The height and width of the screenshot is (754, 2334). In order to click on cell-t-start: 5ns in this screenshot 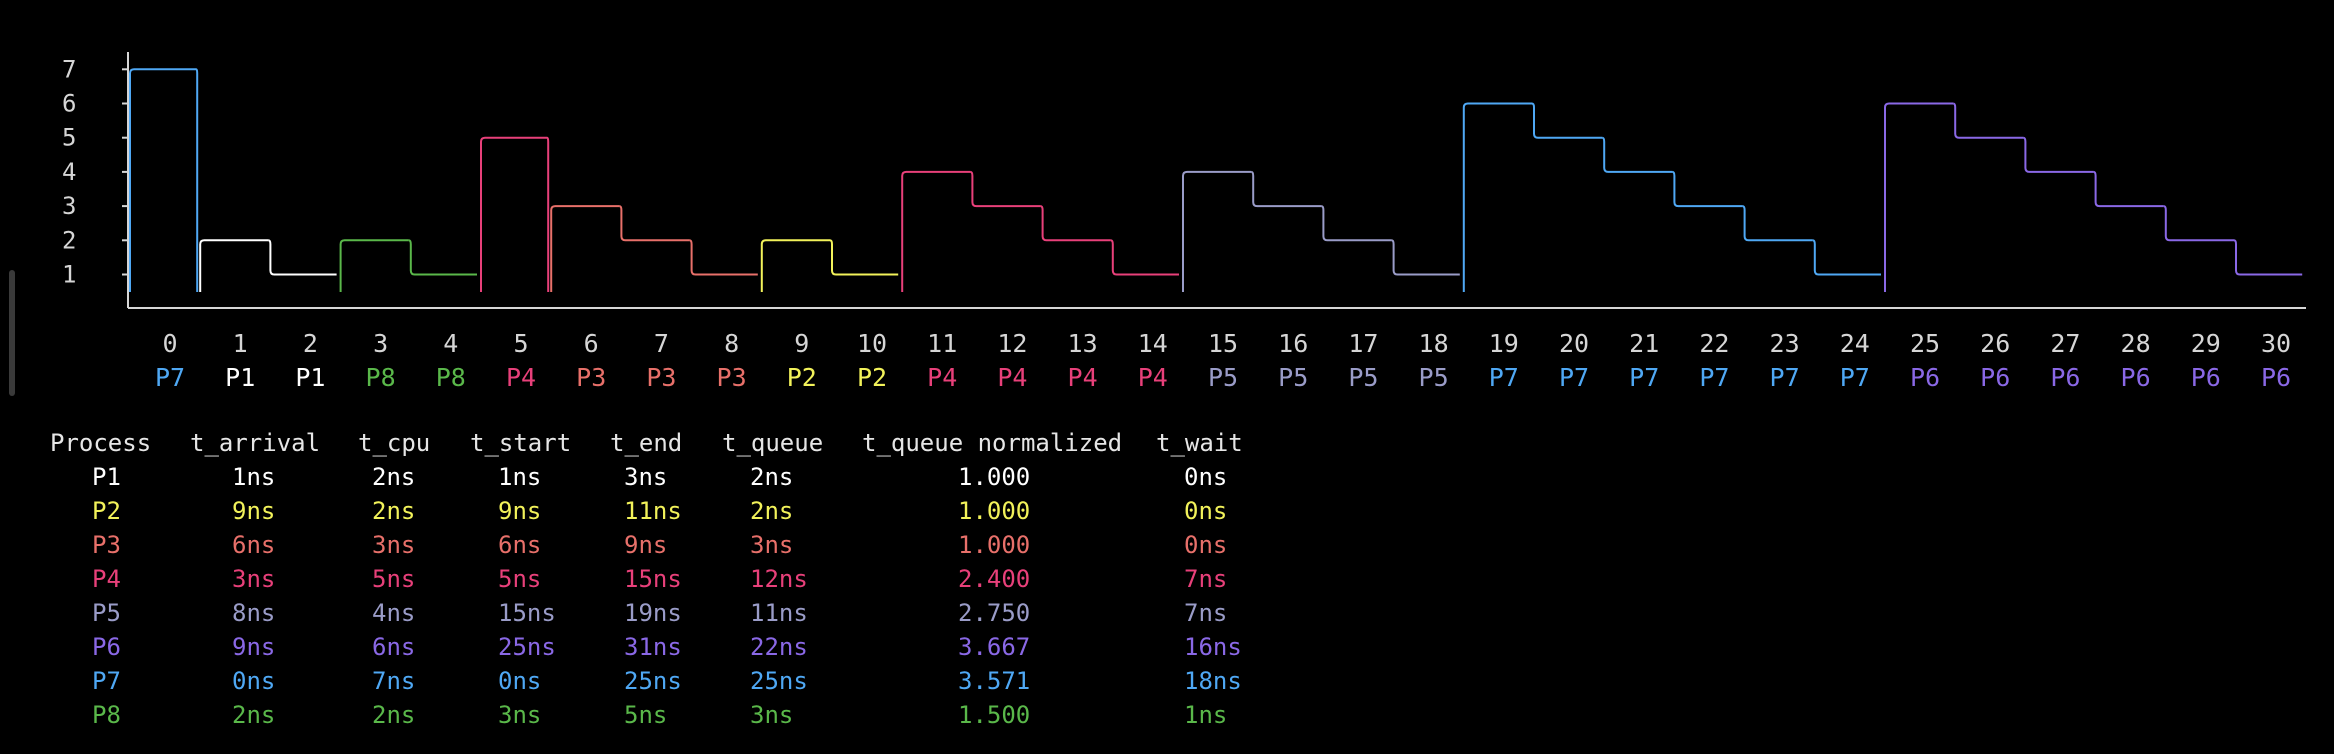, I will do `click(520, 579)`.